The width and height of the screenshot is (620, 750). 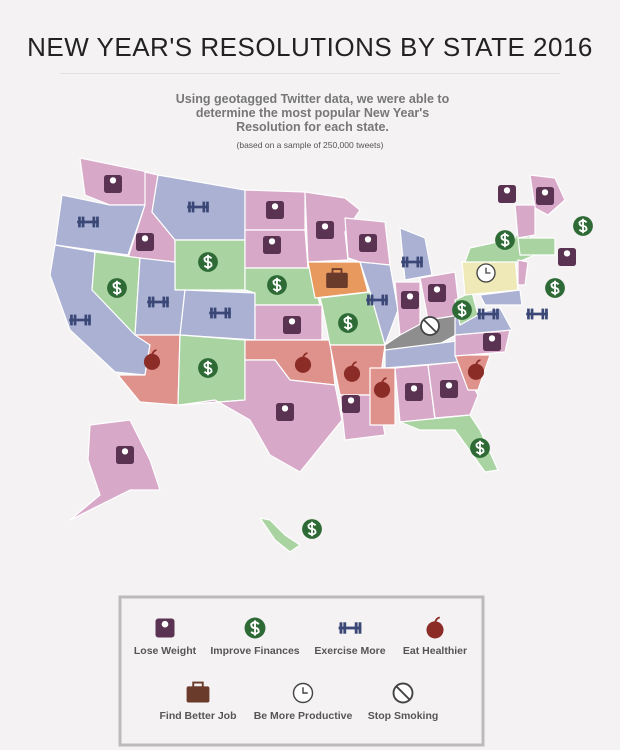 I want to click on legend-label: Eat Healthier, so click(x=435, y=651).